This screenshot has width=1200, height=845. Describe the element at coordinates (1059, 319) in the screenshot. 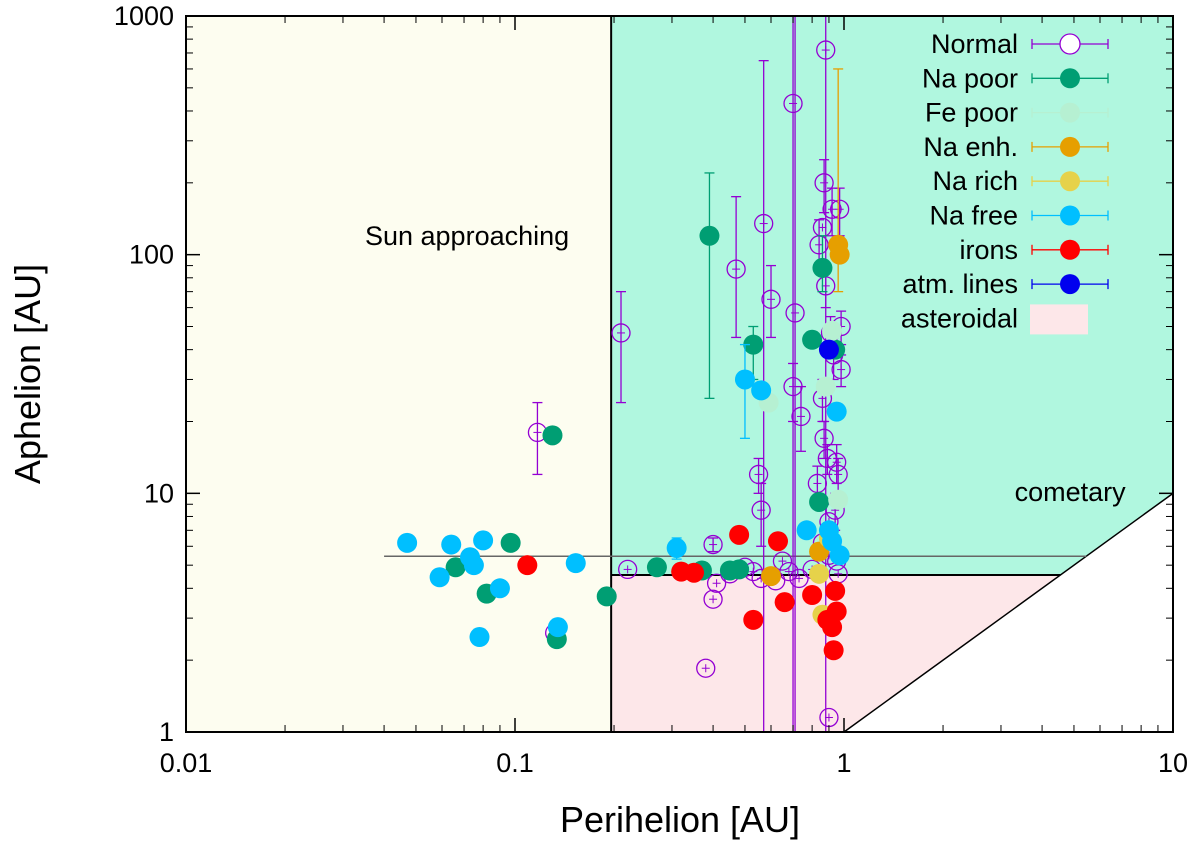

I see `legend-swatch` at that location.